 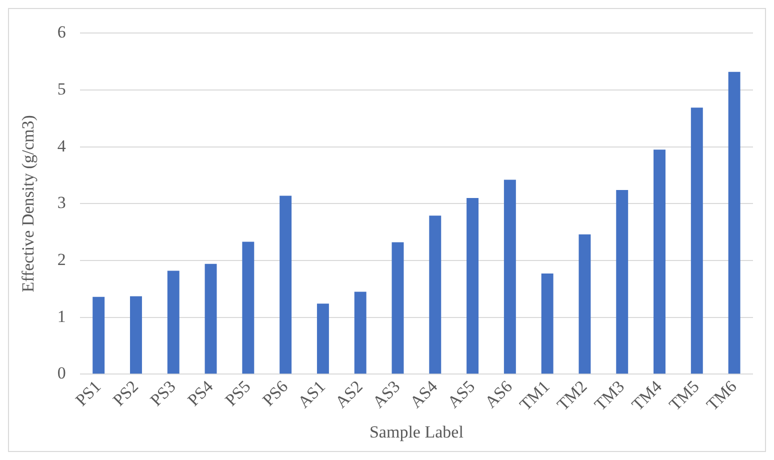 I want to click on x-tick-label: PS6, so click(x=275, y=393).